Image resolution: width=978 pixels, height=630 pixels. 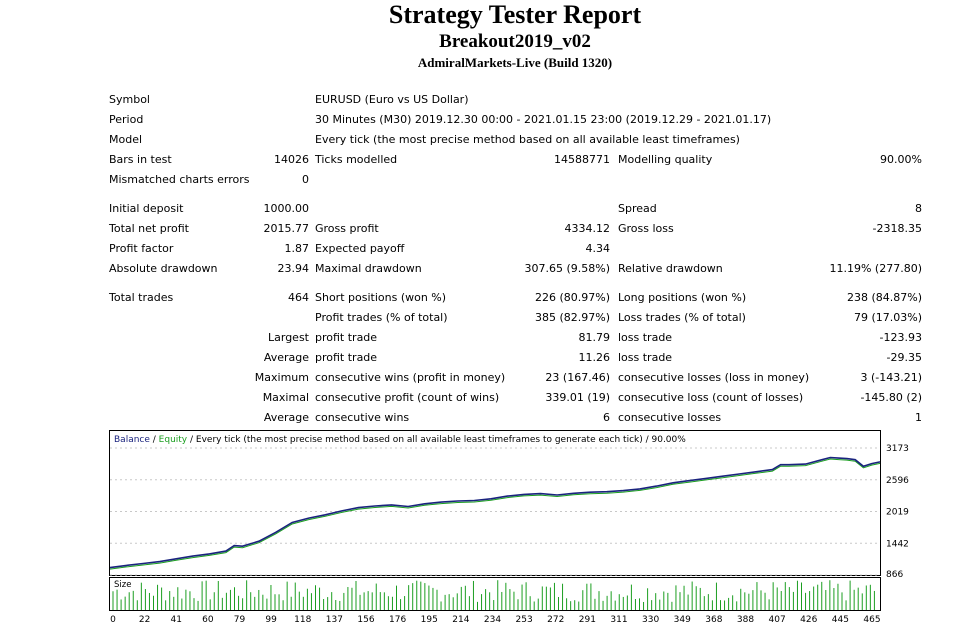 What do you see at coordinates (286, 417) in the screenshot?
I see `average2-label: Average` at bounding box center [286, 417].